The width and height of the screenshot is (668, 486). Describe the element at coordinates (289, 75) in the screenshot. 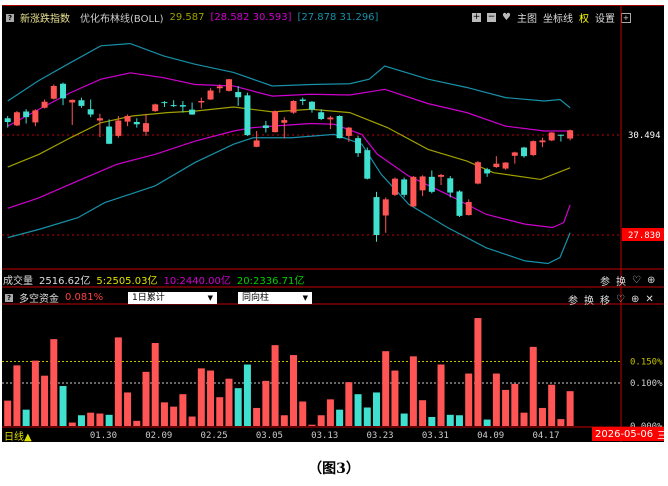

I see `boll-outer-upper-line` at that location.